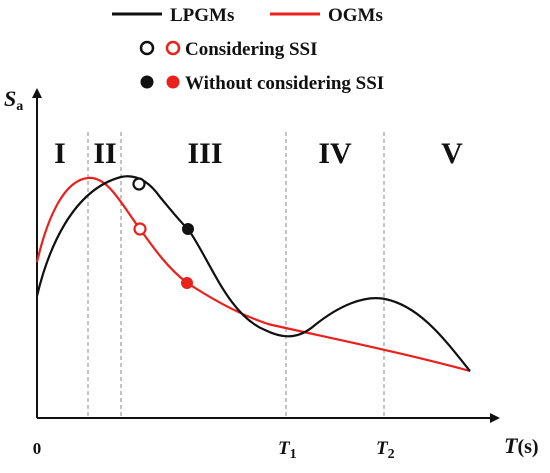  I want to click on legend-ogm-label: OGMs, so click(355, 15).